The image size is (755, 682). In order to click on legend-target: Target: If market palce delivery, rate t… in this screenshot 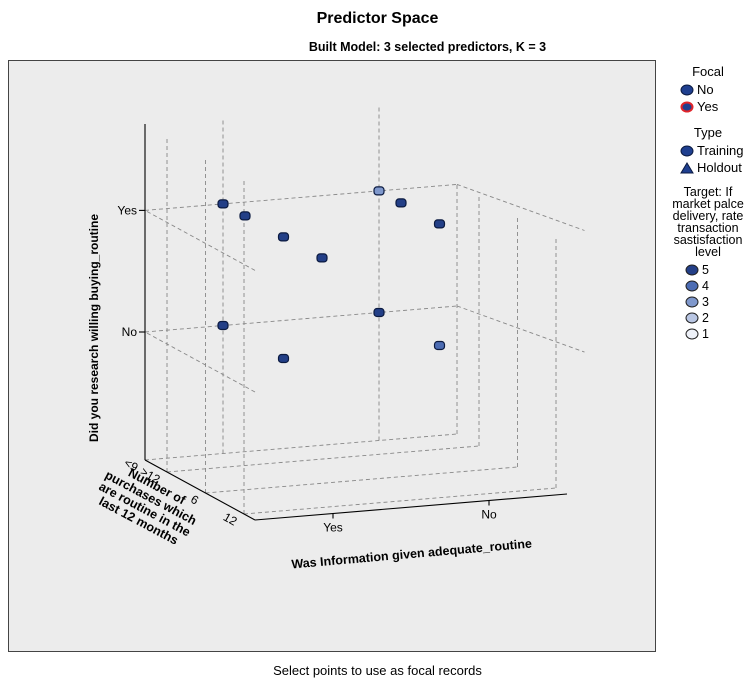, I will do `click(708, 264)`.